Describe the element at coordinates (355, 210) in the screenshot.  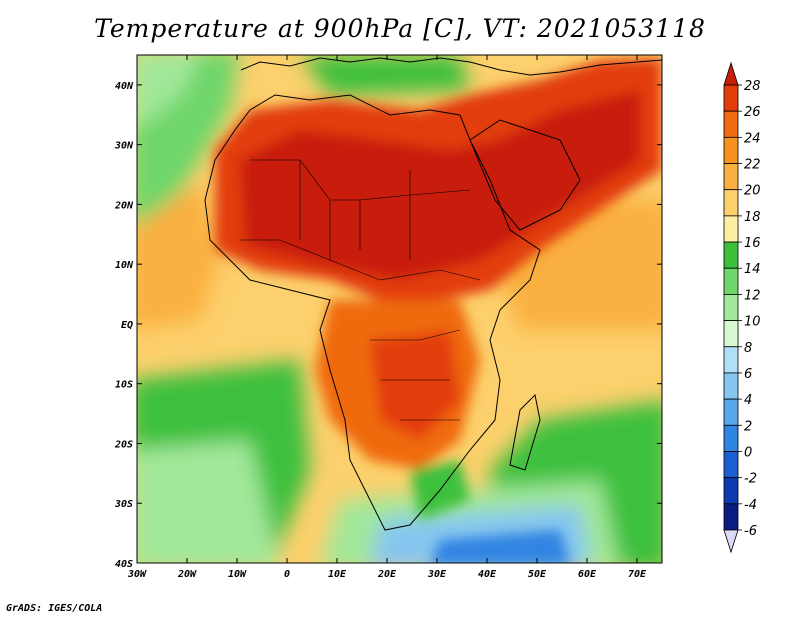
I see `border-sahel-verticals` at that location.